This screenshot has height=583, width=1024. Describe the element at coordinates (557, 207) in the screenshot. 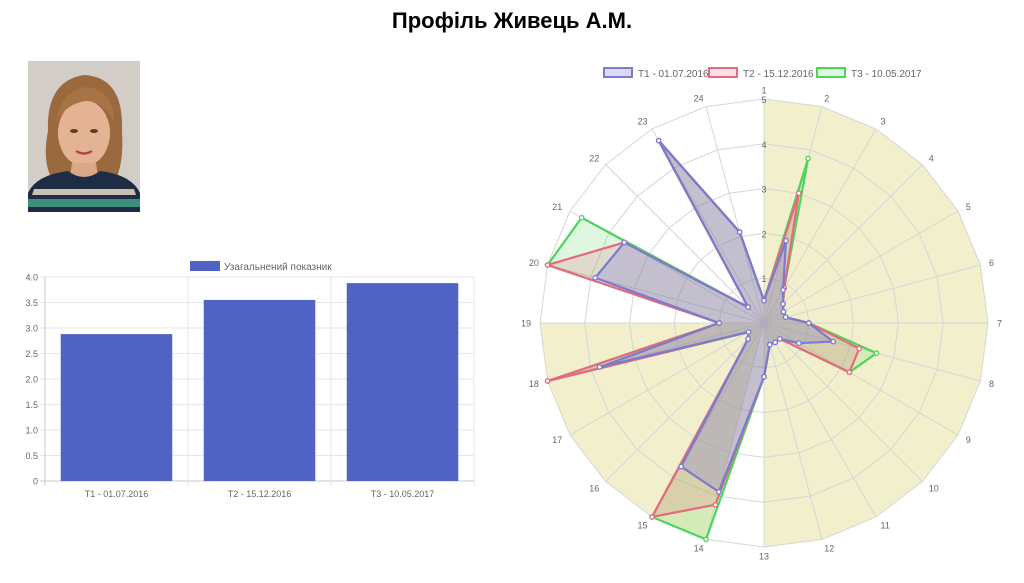

I see `radar-point-label: 21` at that location.